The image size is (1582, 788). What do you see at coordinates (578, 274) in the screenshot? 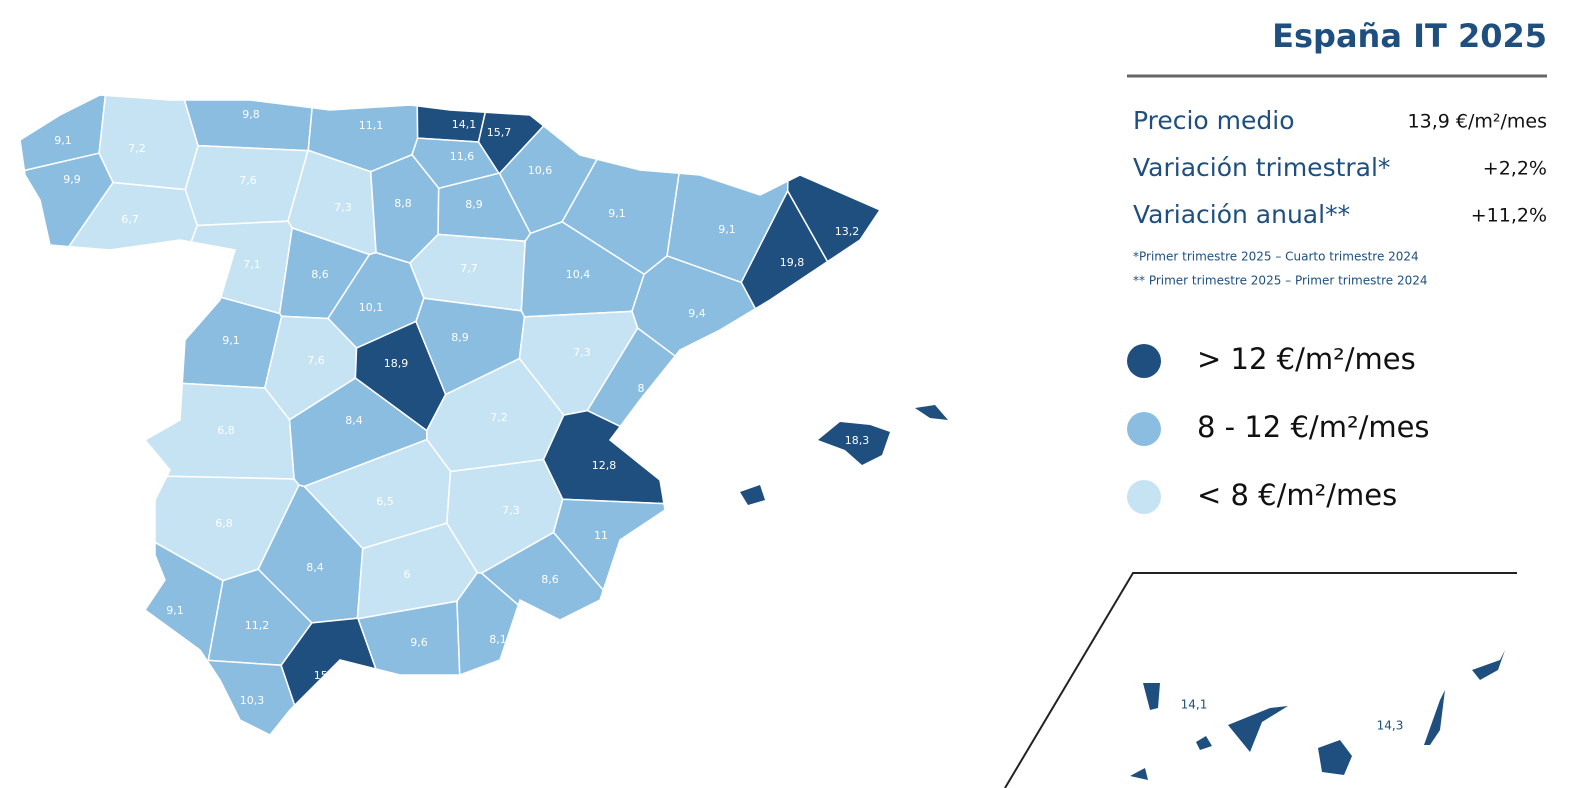
I see `province-label: 10,4` at bounding box center [578, 274].